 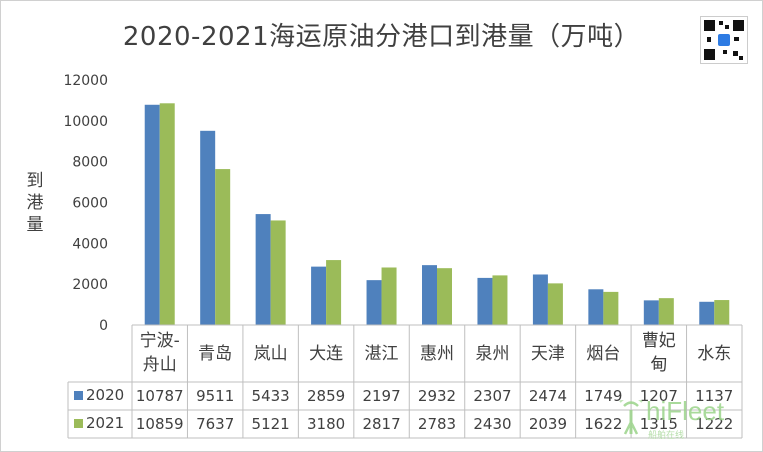 I want to click on data-label: 10787, so click(x=160, y=396).